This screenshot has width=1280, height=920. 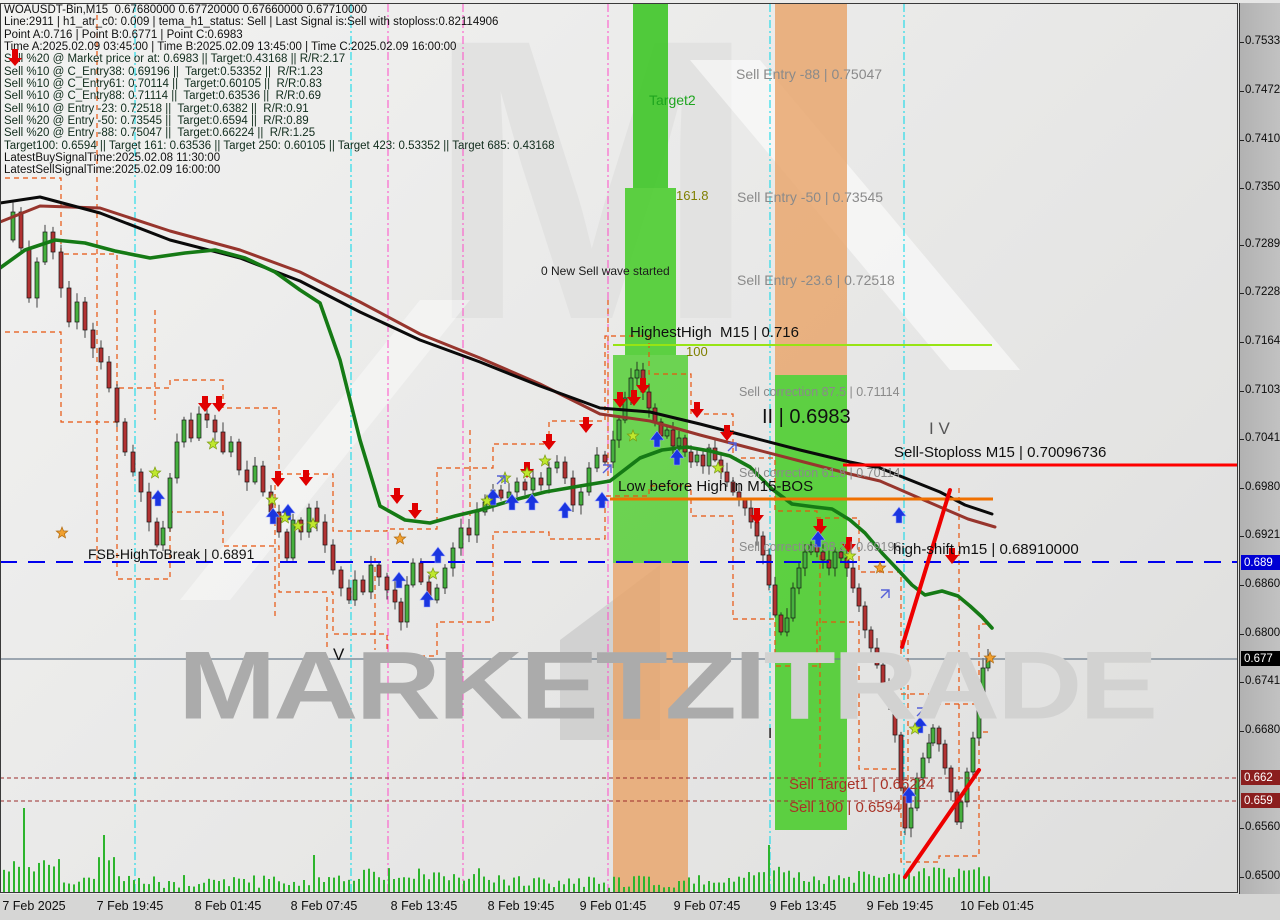 I want to click on price-tick-label: 0.7103, so click(x=1262, y=390).